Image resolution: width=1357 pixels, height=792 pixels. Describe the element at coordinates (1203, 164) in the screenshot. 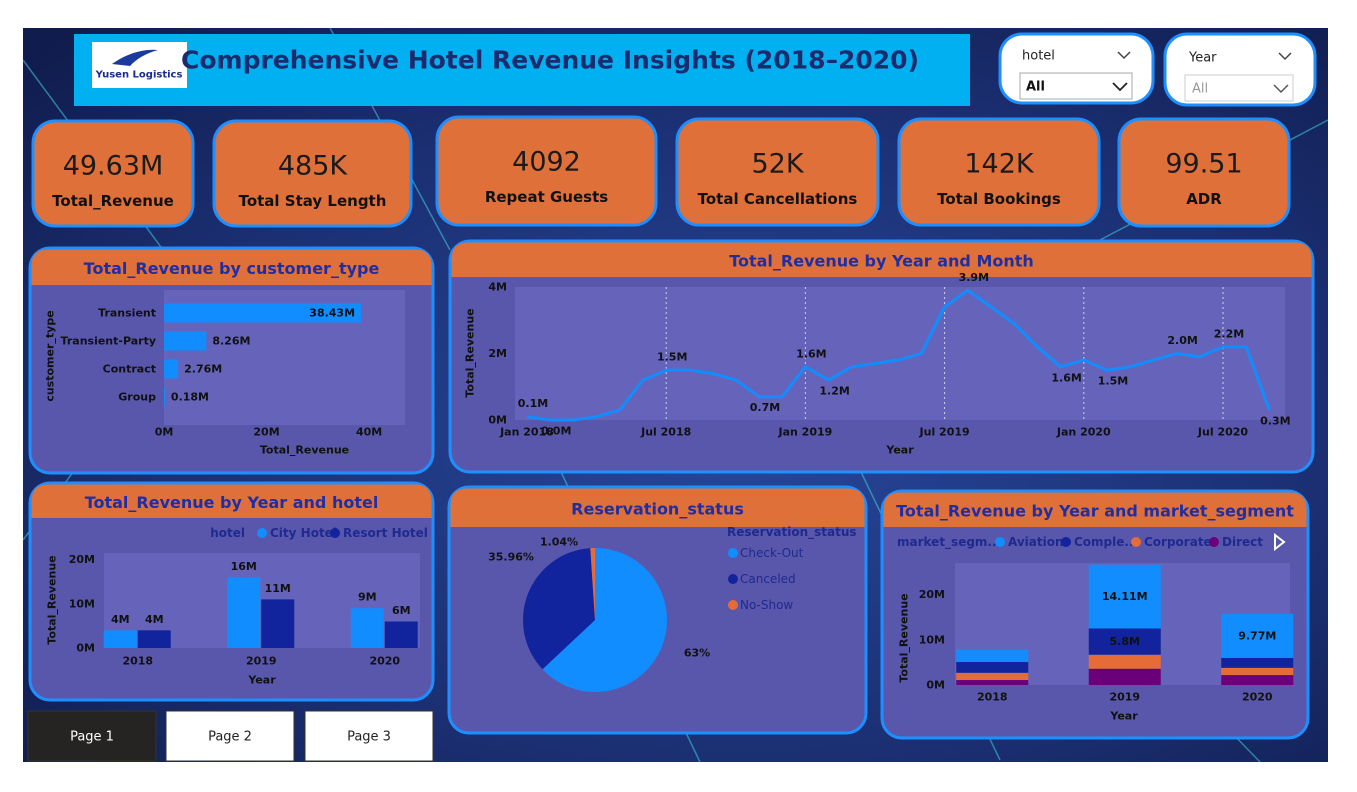

I see `kpi-value: 99.51` at that location.